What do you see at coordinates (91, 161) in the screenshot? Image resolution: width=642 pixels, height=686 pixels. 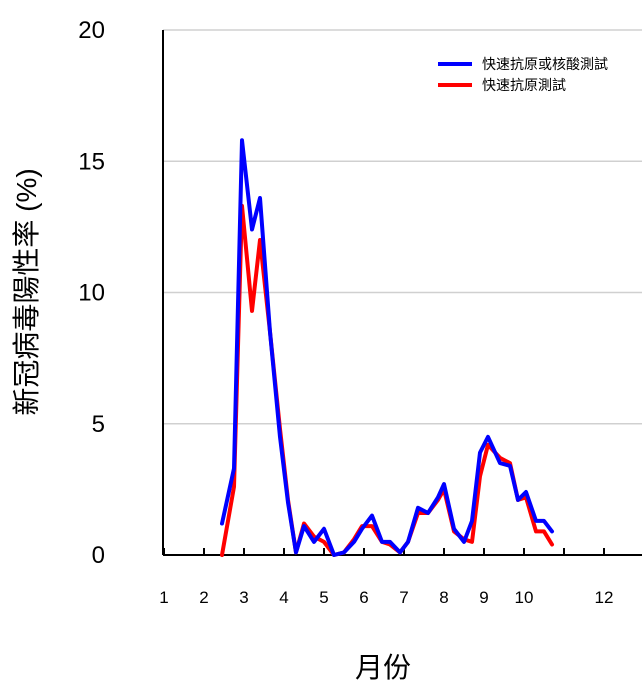 I see `y-tick-label-15: 15` at bounding box center [91, 161].